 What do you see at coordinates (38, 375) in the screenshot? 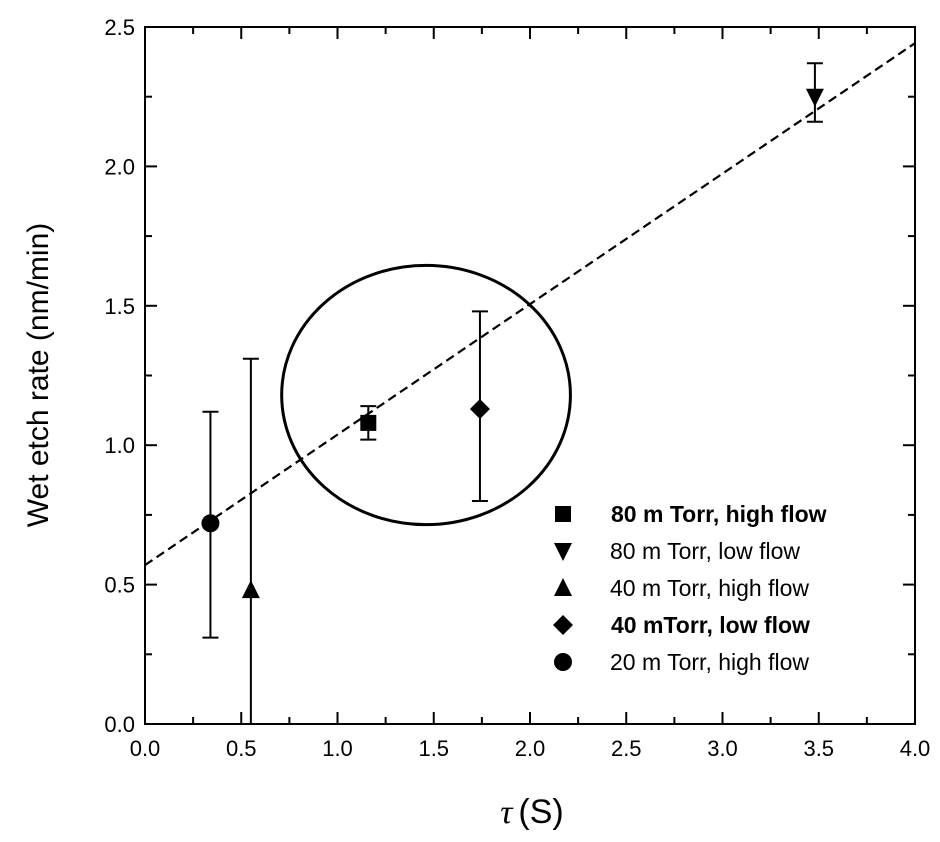
I see `y-axis-title: Wet etch rate (nm/min)` at bounding box center [38, 375].